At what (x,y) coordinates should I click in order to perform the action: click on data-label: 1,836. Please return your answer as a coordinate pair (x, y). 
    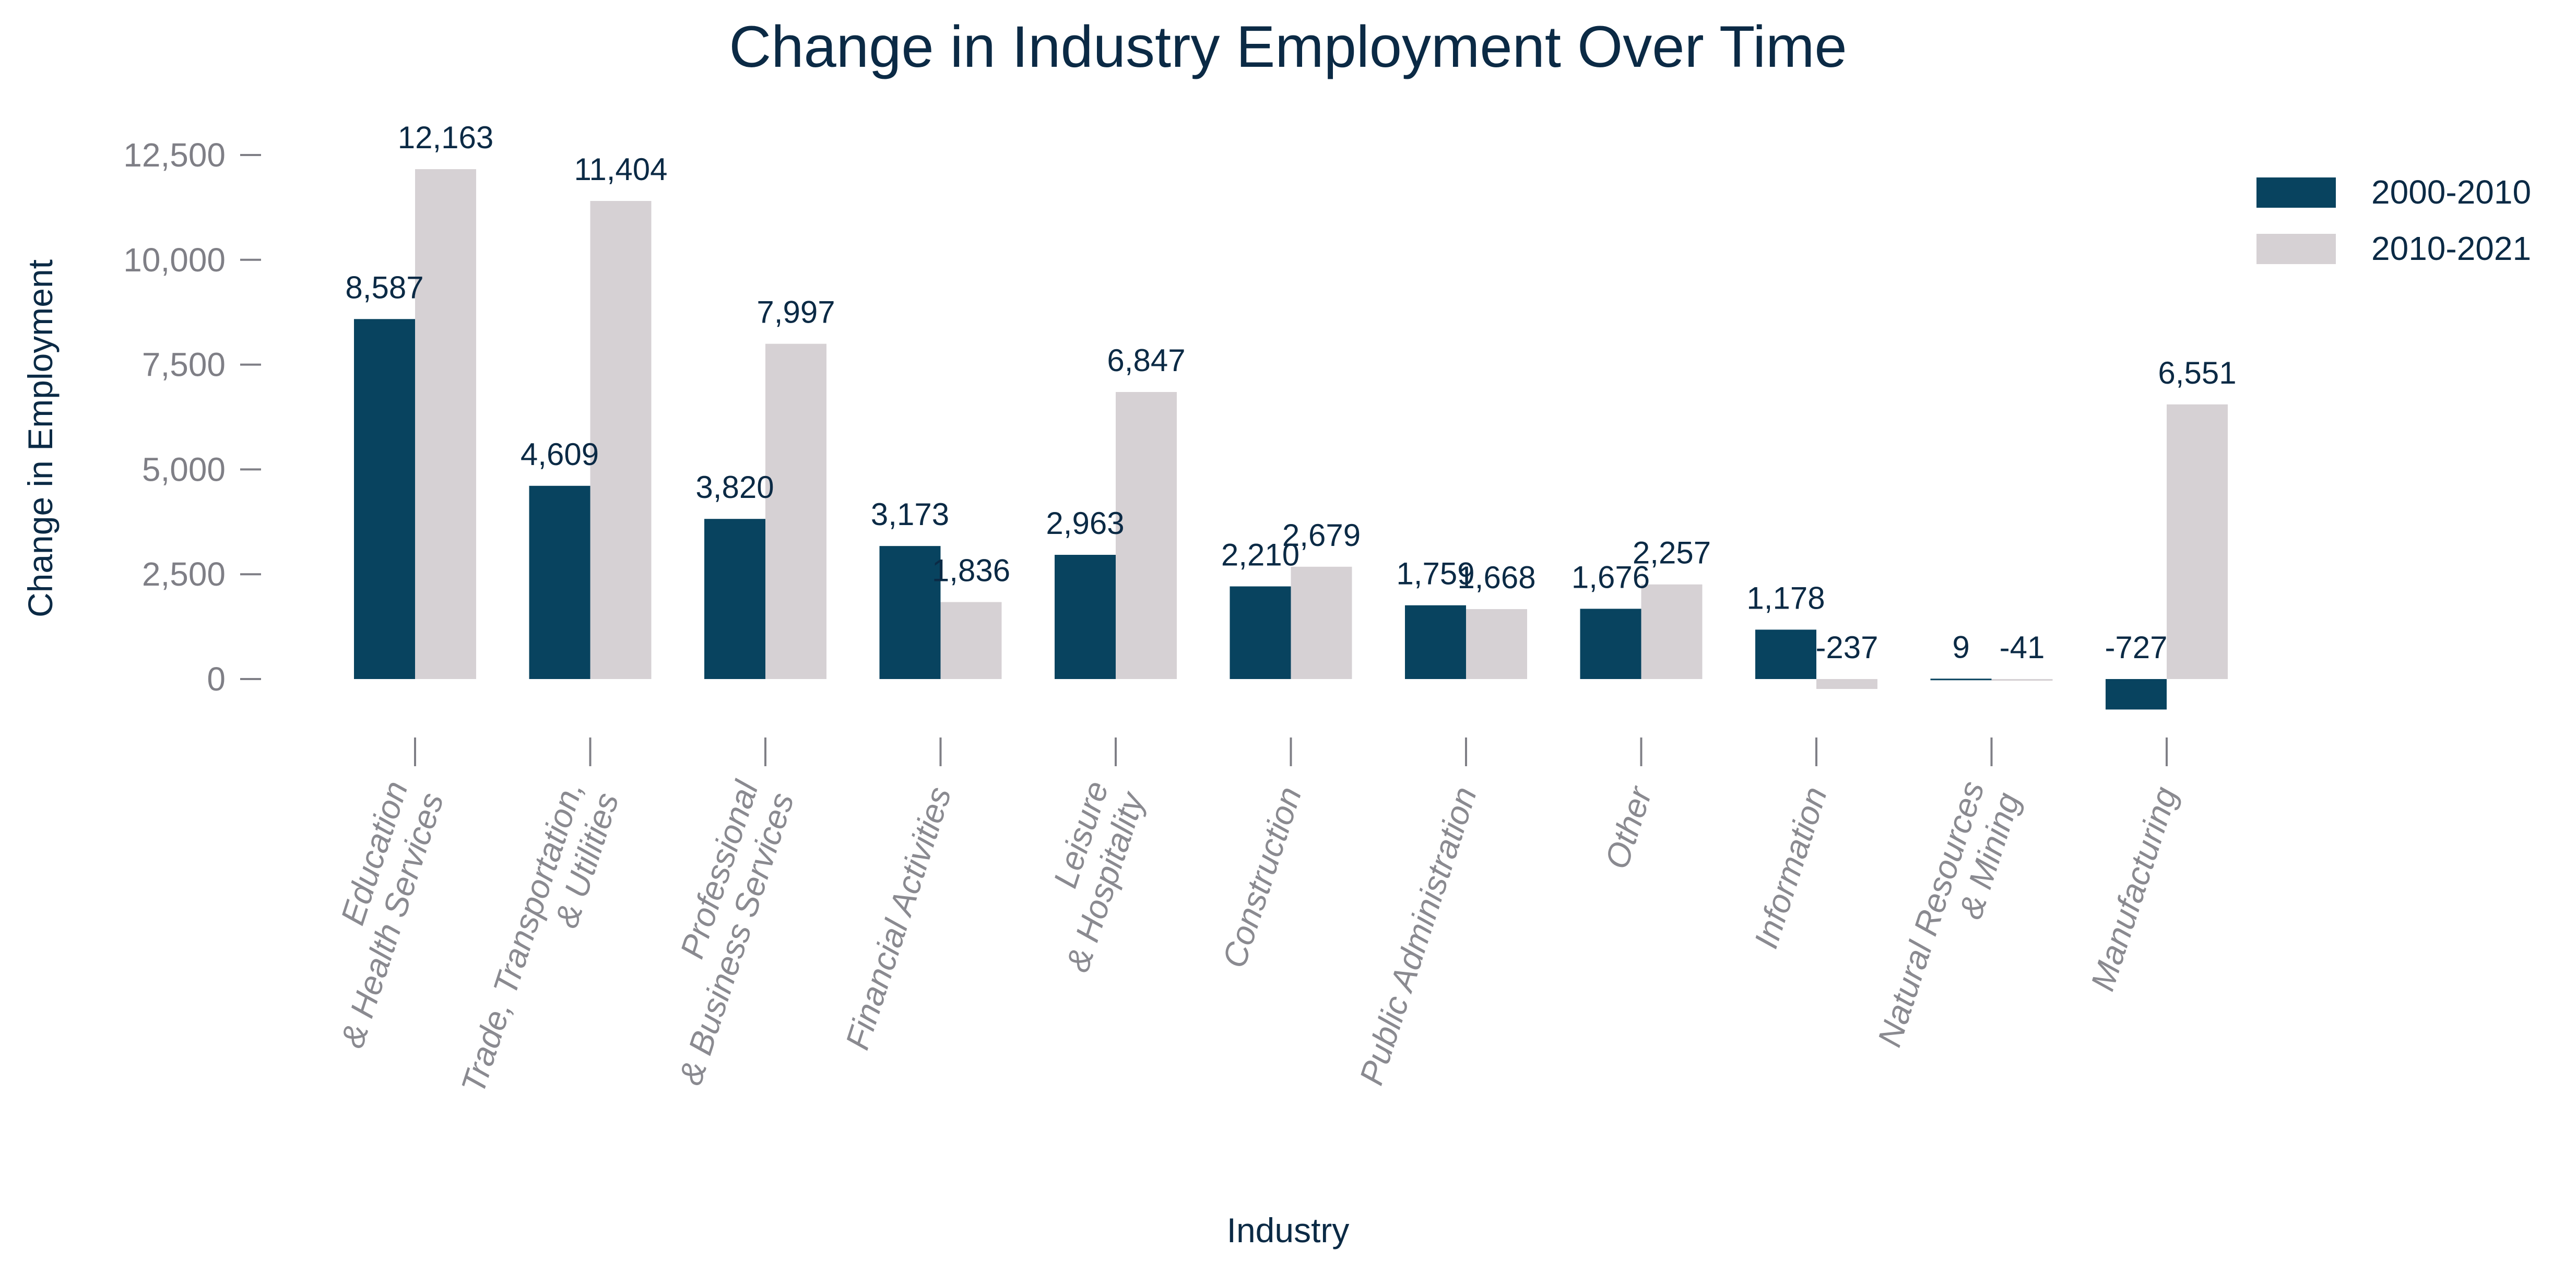
    Looking at the image, I should click on (971, 570).